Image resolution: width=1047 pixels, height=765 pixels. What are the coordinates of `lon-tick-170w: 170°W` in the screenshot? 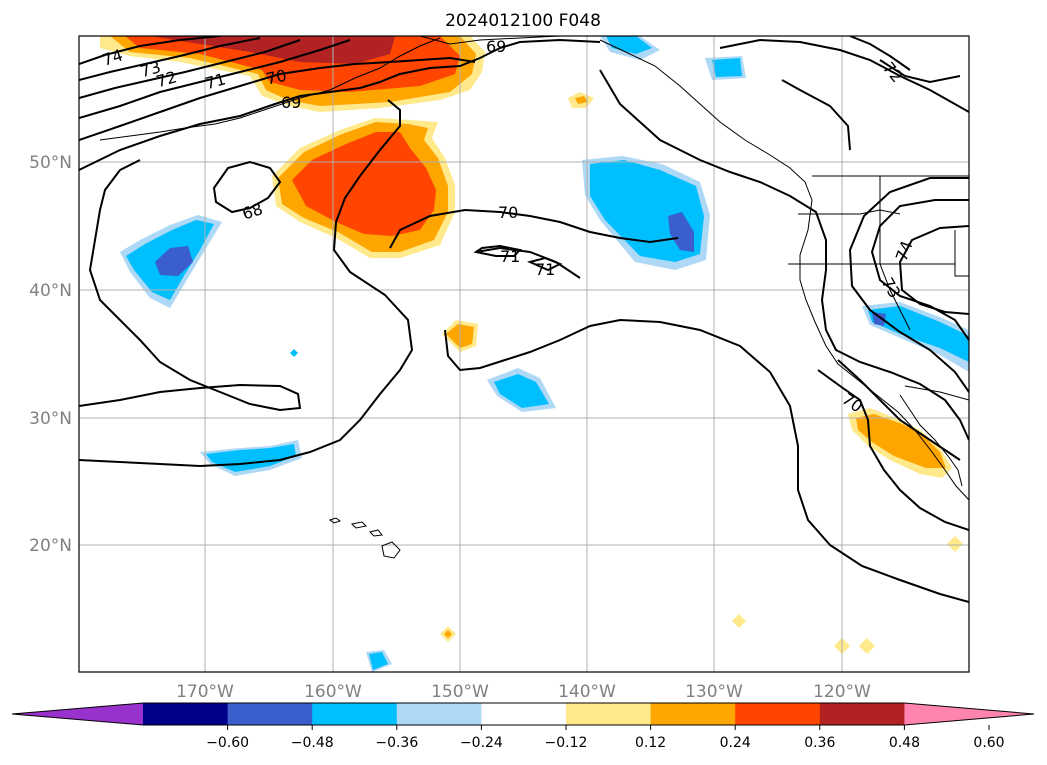 It's located at (205, 692).